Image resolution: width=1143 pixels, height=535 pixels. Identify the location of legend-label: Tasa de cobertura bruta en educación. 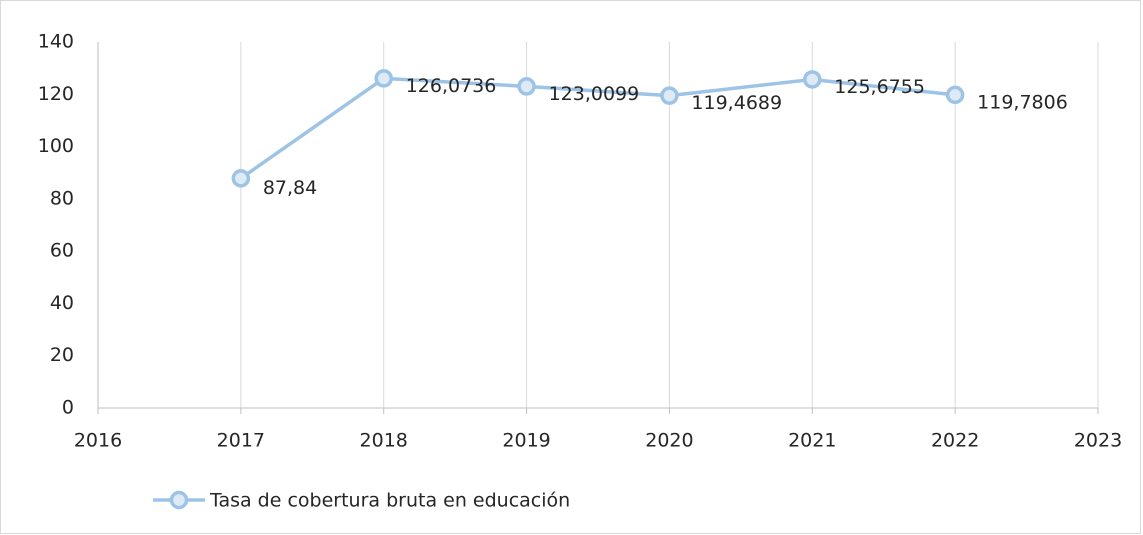
(389, 501).